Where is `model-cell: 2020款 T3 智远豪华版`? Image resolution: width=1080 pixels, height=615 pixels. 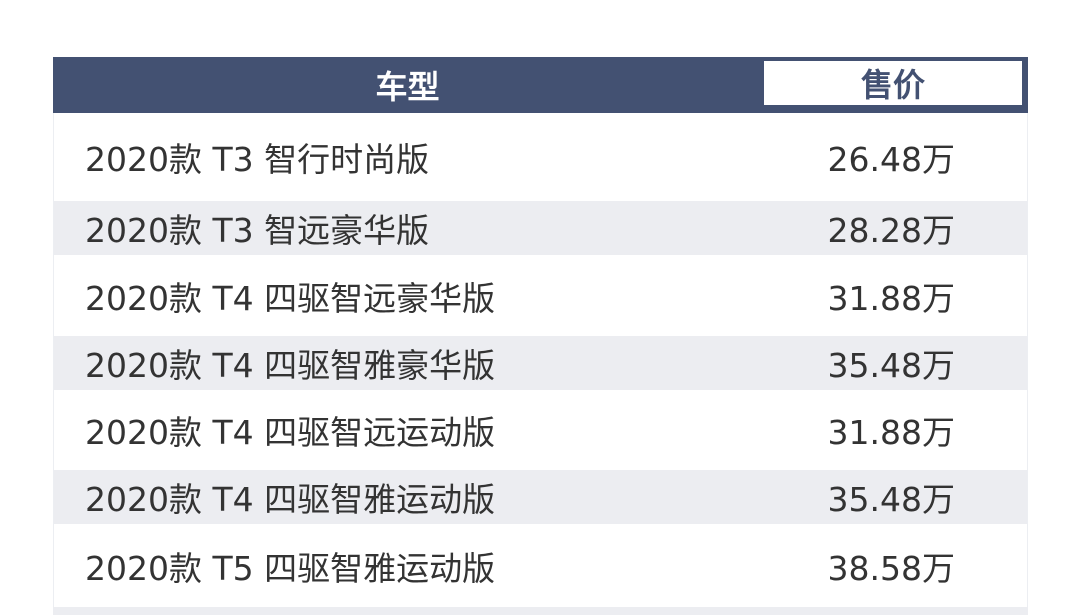
model-cell: 2020款 T3 智远豪华版 is located at coordinates (257, 230).